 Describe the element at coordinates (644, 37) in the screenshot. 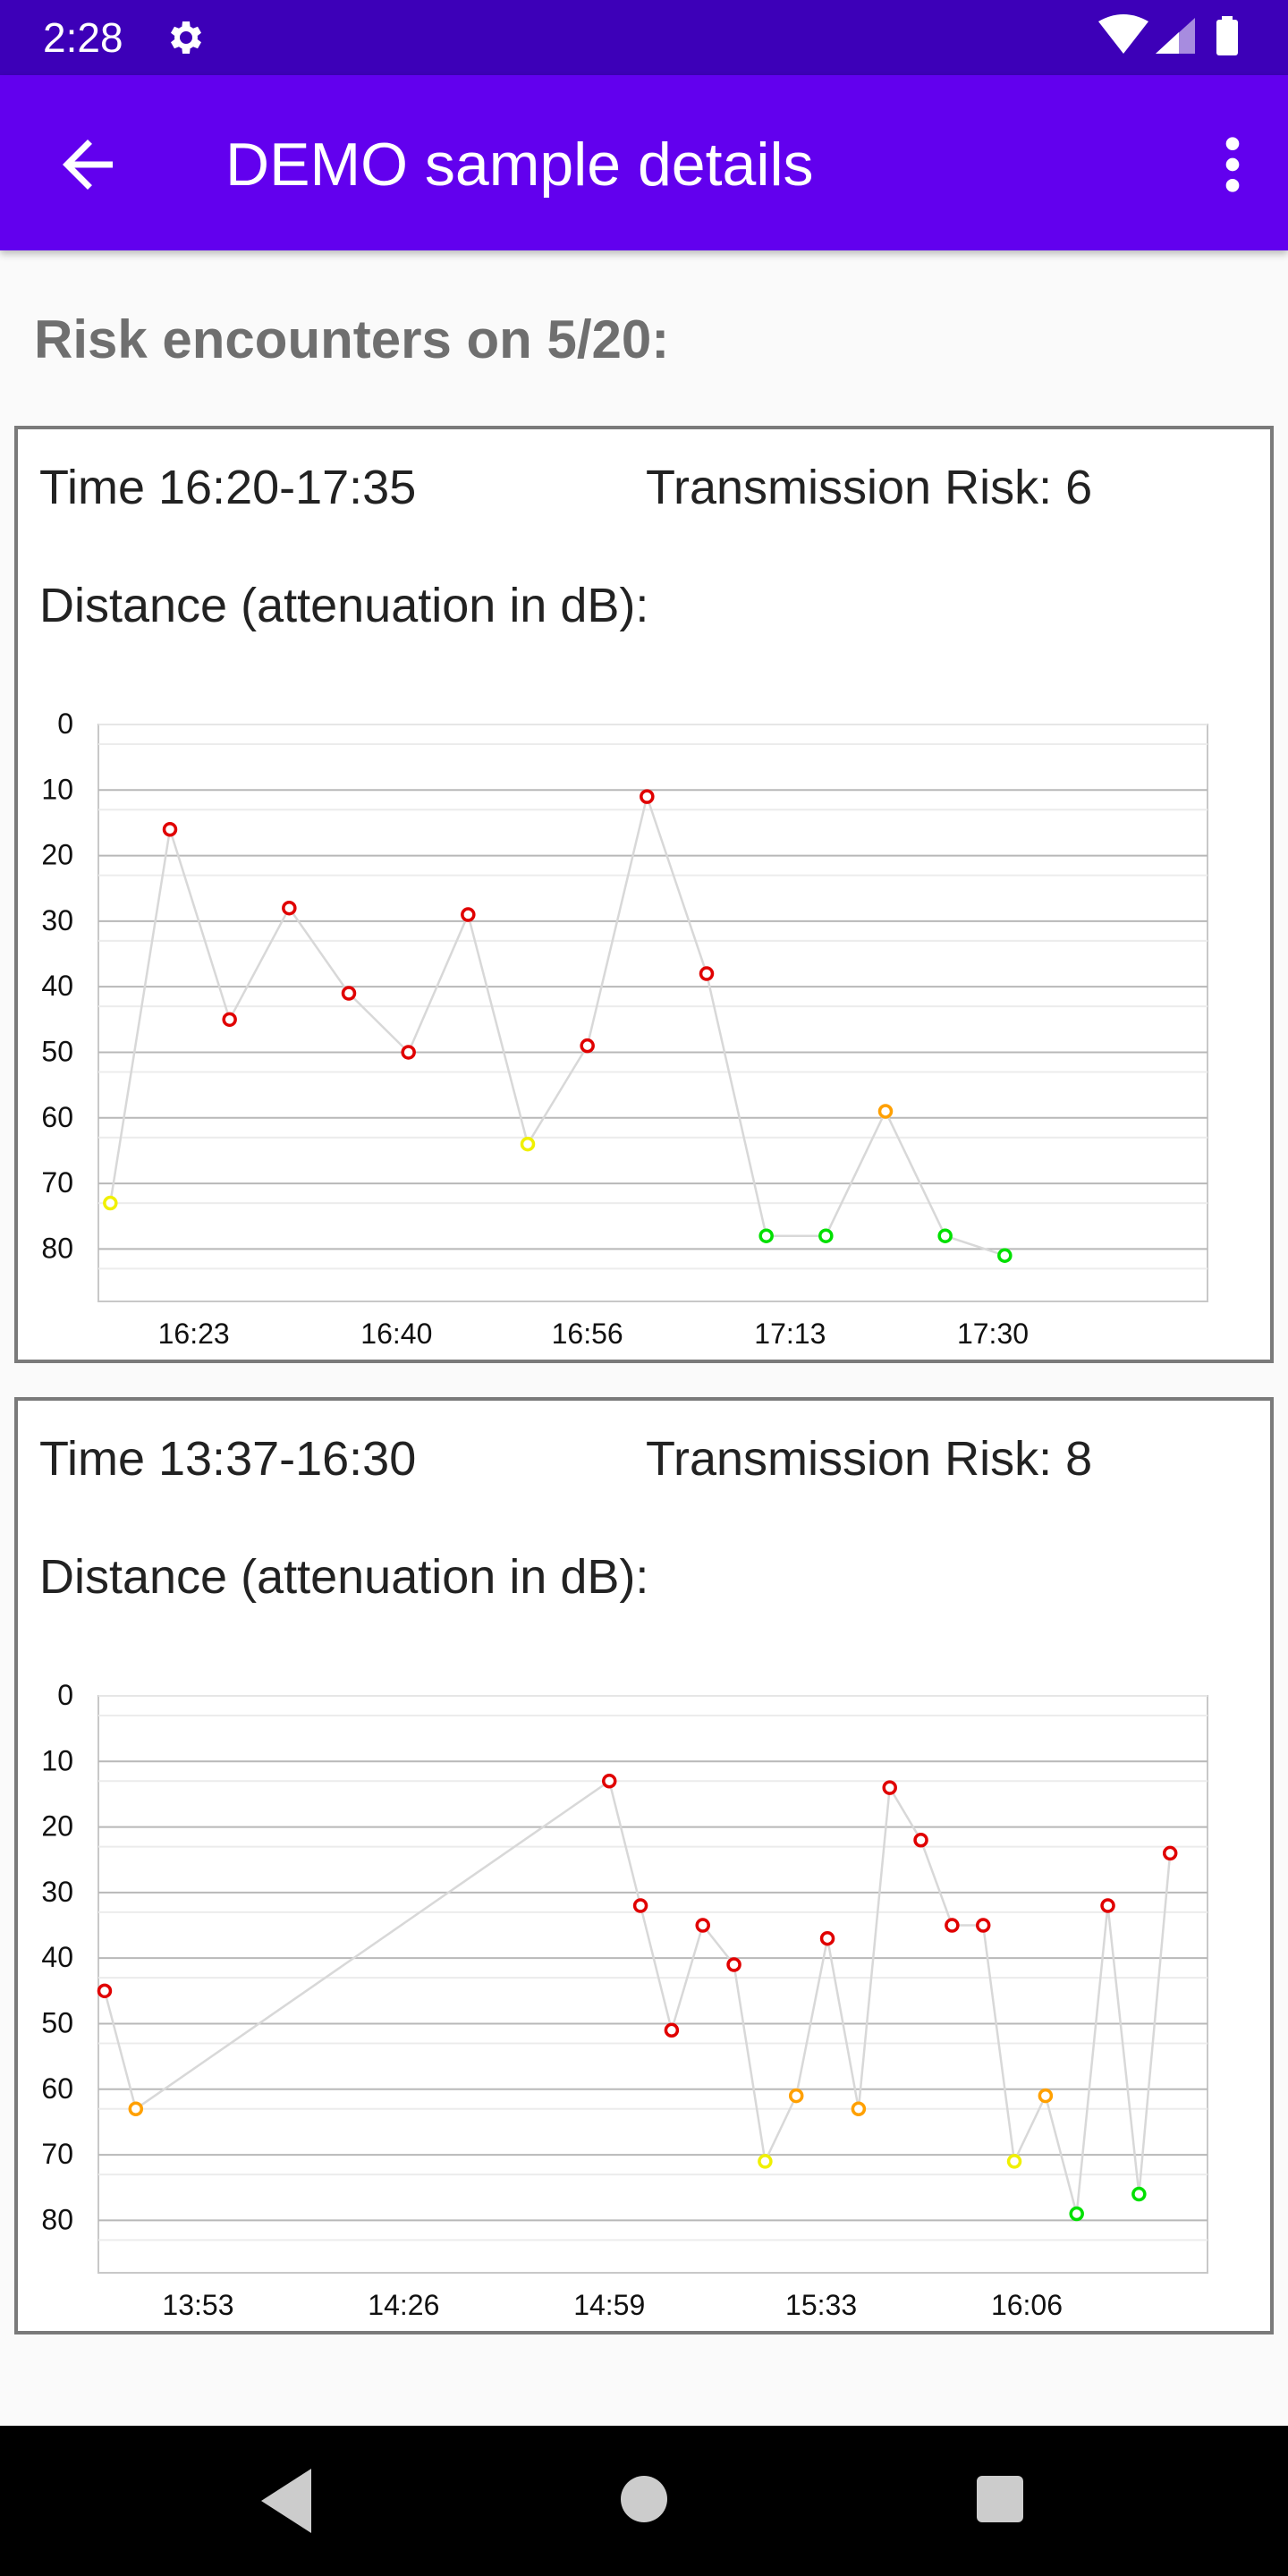

I see `status-bar: 2:28` at that location.